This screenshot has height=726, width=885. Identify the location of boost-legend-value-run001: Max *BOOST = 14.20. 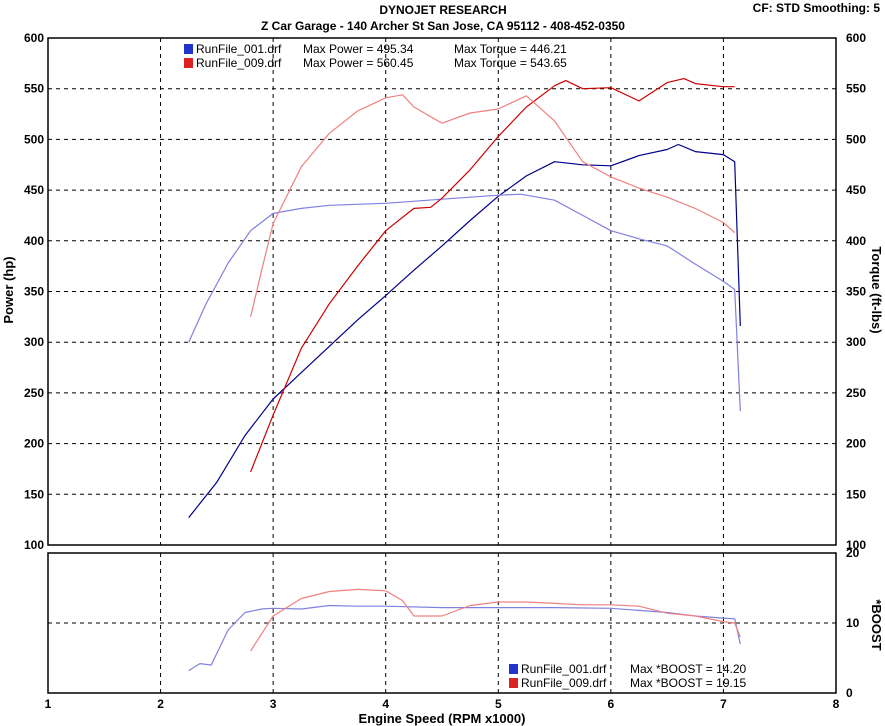
(688, 669).